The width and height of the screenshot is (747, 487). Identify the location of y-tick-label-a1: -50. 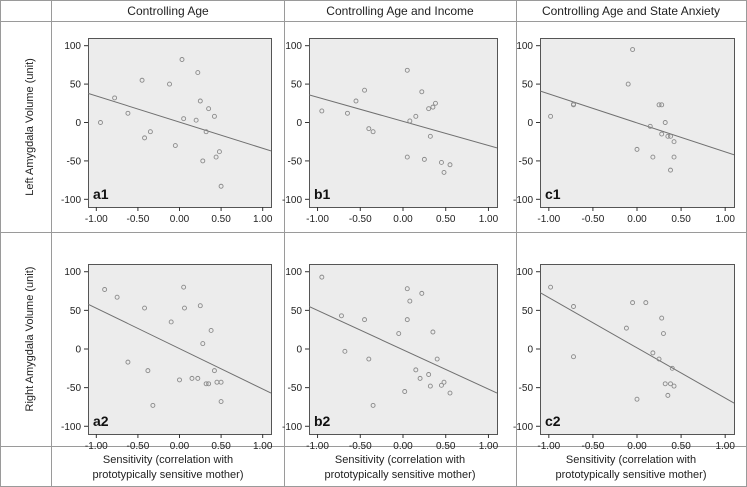
(74, 161).